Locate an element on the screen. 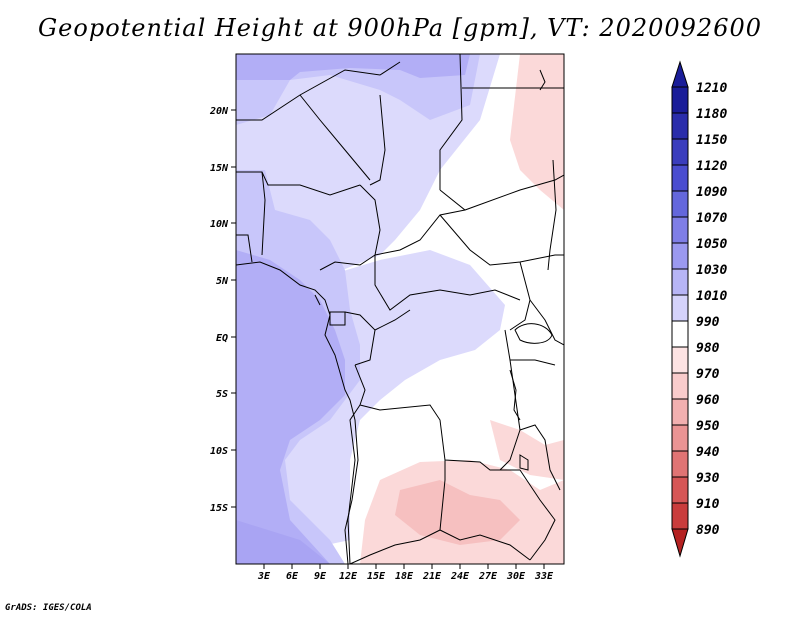  lon-label-24e: 24E is located at coordinates (460, 576).